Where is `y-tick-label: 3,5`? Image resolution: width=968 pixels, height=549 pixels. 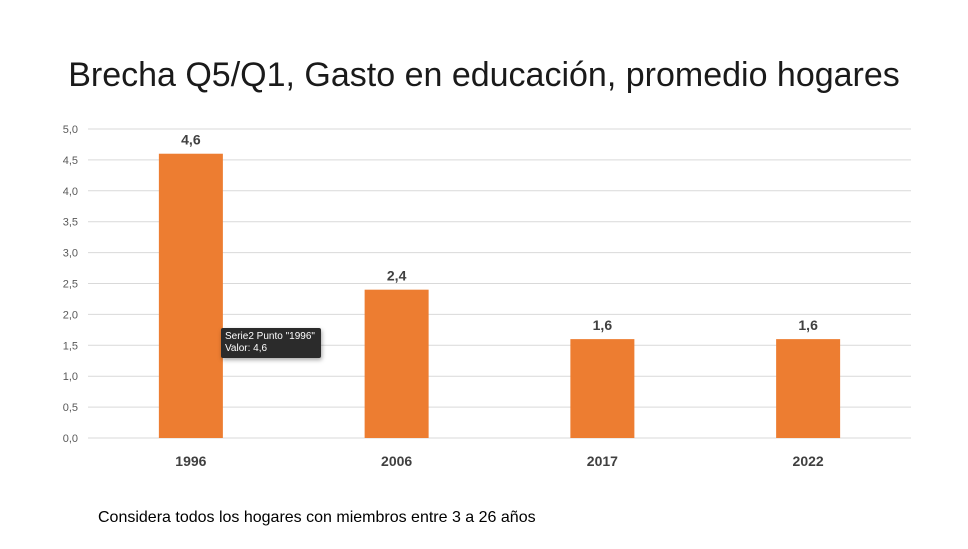
y-tick-label: 3,5 is located at coordinates (70, 223).